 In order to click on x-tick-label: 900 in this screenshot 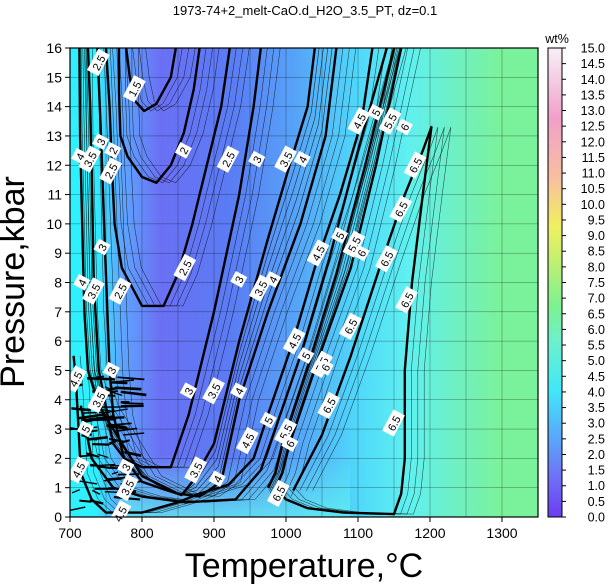, I will do `click(214, 533)`.